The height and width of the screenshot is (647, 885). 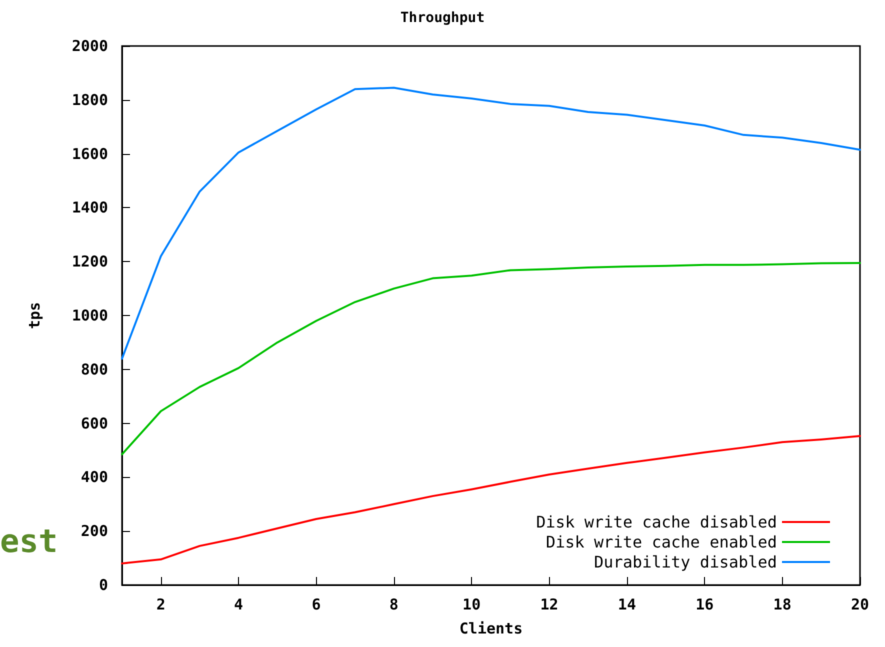 I want to click on chart-title: Throughput, so click(x=442, y=18).